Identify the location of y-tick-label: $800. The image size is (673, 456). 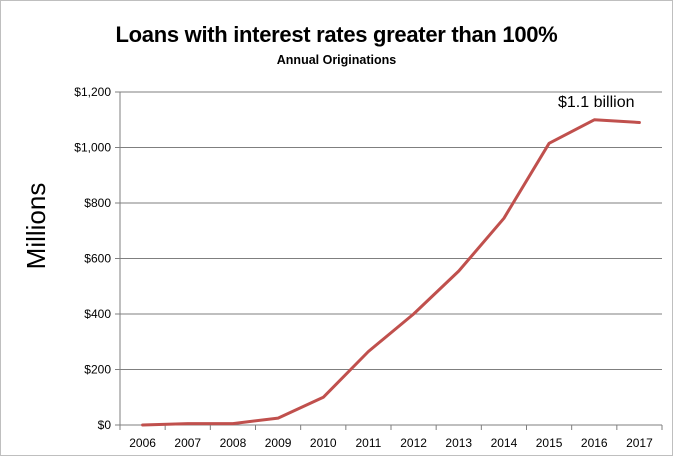
(97, 203).